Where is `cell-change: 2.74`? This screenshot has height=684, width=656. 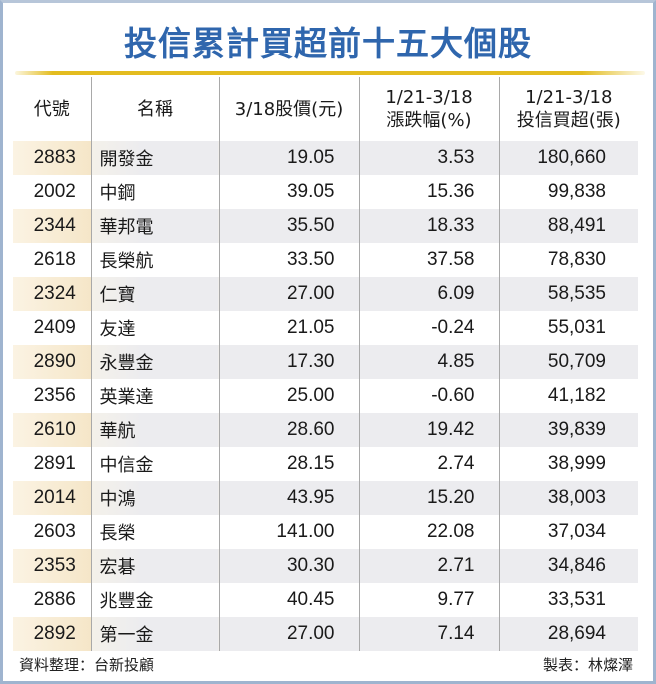 cell-change: 2.74 is located at coordinates (428, 464).